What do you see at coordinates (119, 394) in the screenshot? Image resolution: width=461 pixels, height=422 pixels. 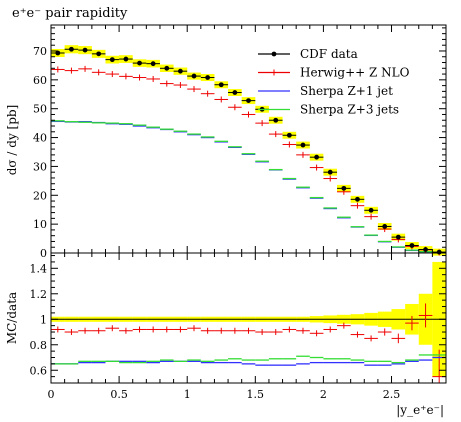 I see `x-tick-label: 0.5` at bounding box center [119, 394].